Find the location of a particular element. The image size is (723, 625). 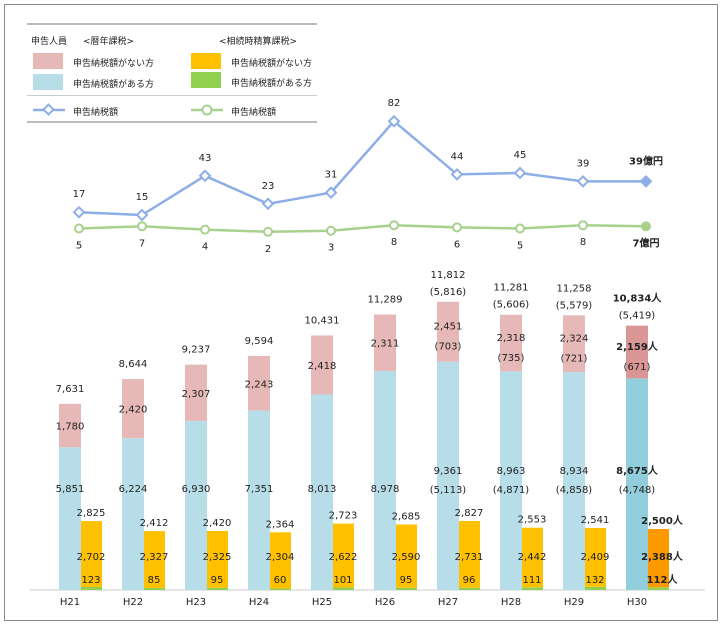

line-tax-settle is located at coordinates (362, 228).